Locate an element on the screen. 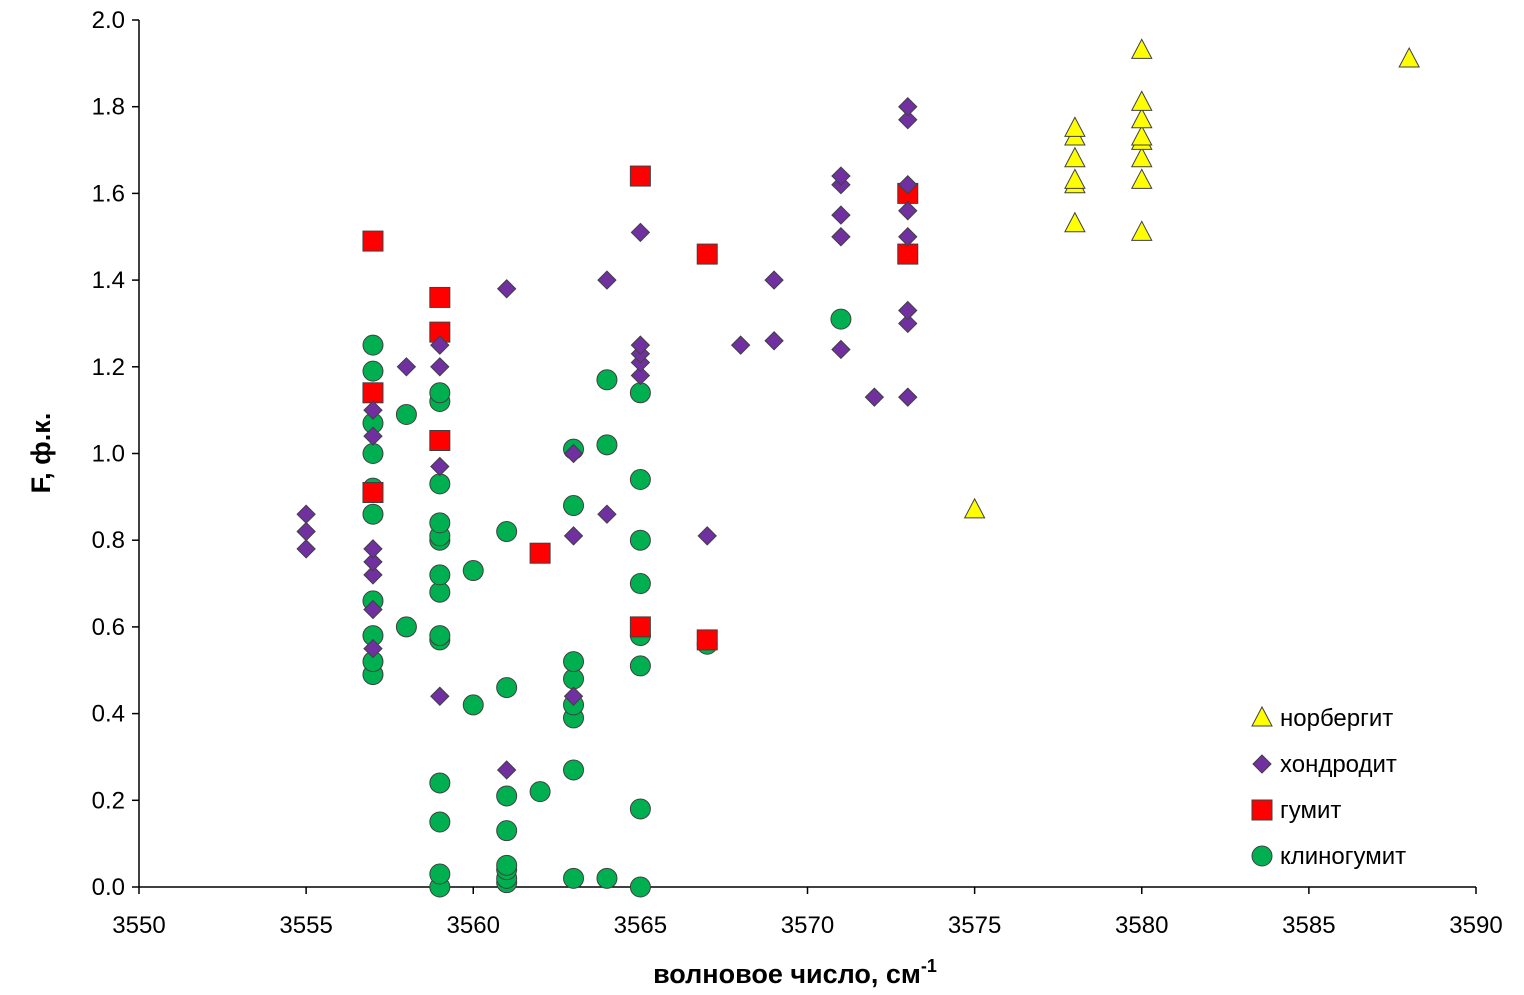 The width and height of the screenshot is (1524, 995). y-tick-label: 2.0 is located at coordinates (108, 20).